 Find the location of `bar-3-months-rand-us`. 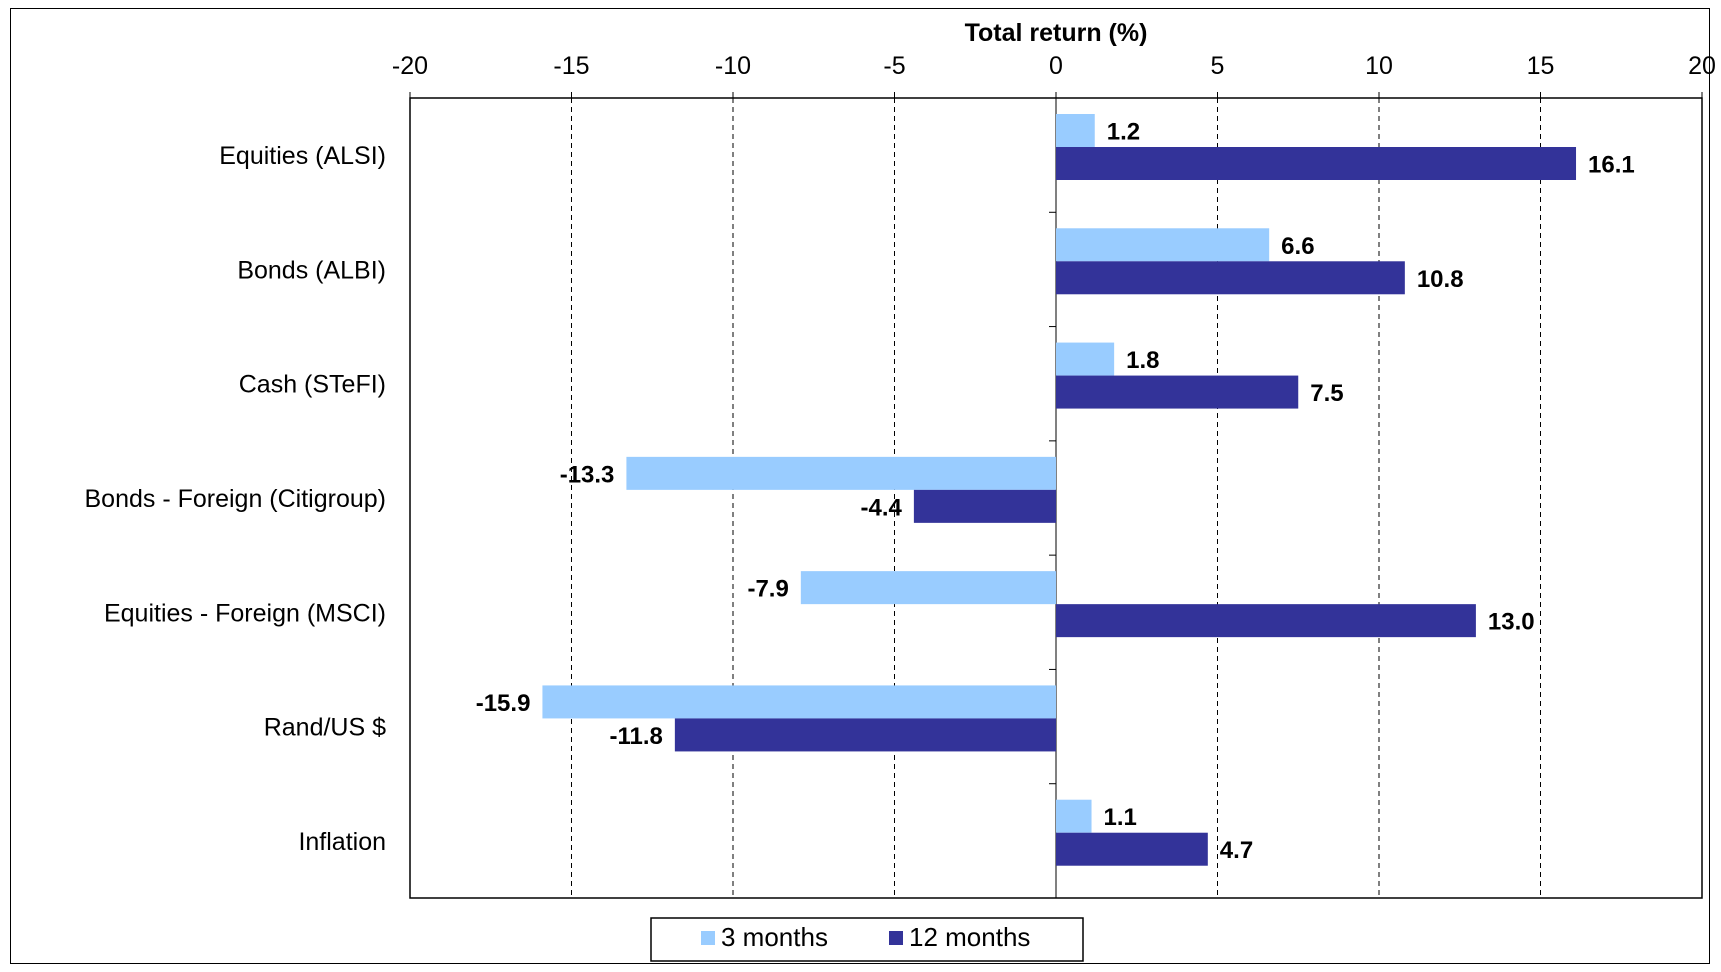

bar-3-months-rand-us is located at coordinates (799, 702).